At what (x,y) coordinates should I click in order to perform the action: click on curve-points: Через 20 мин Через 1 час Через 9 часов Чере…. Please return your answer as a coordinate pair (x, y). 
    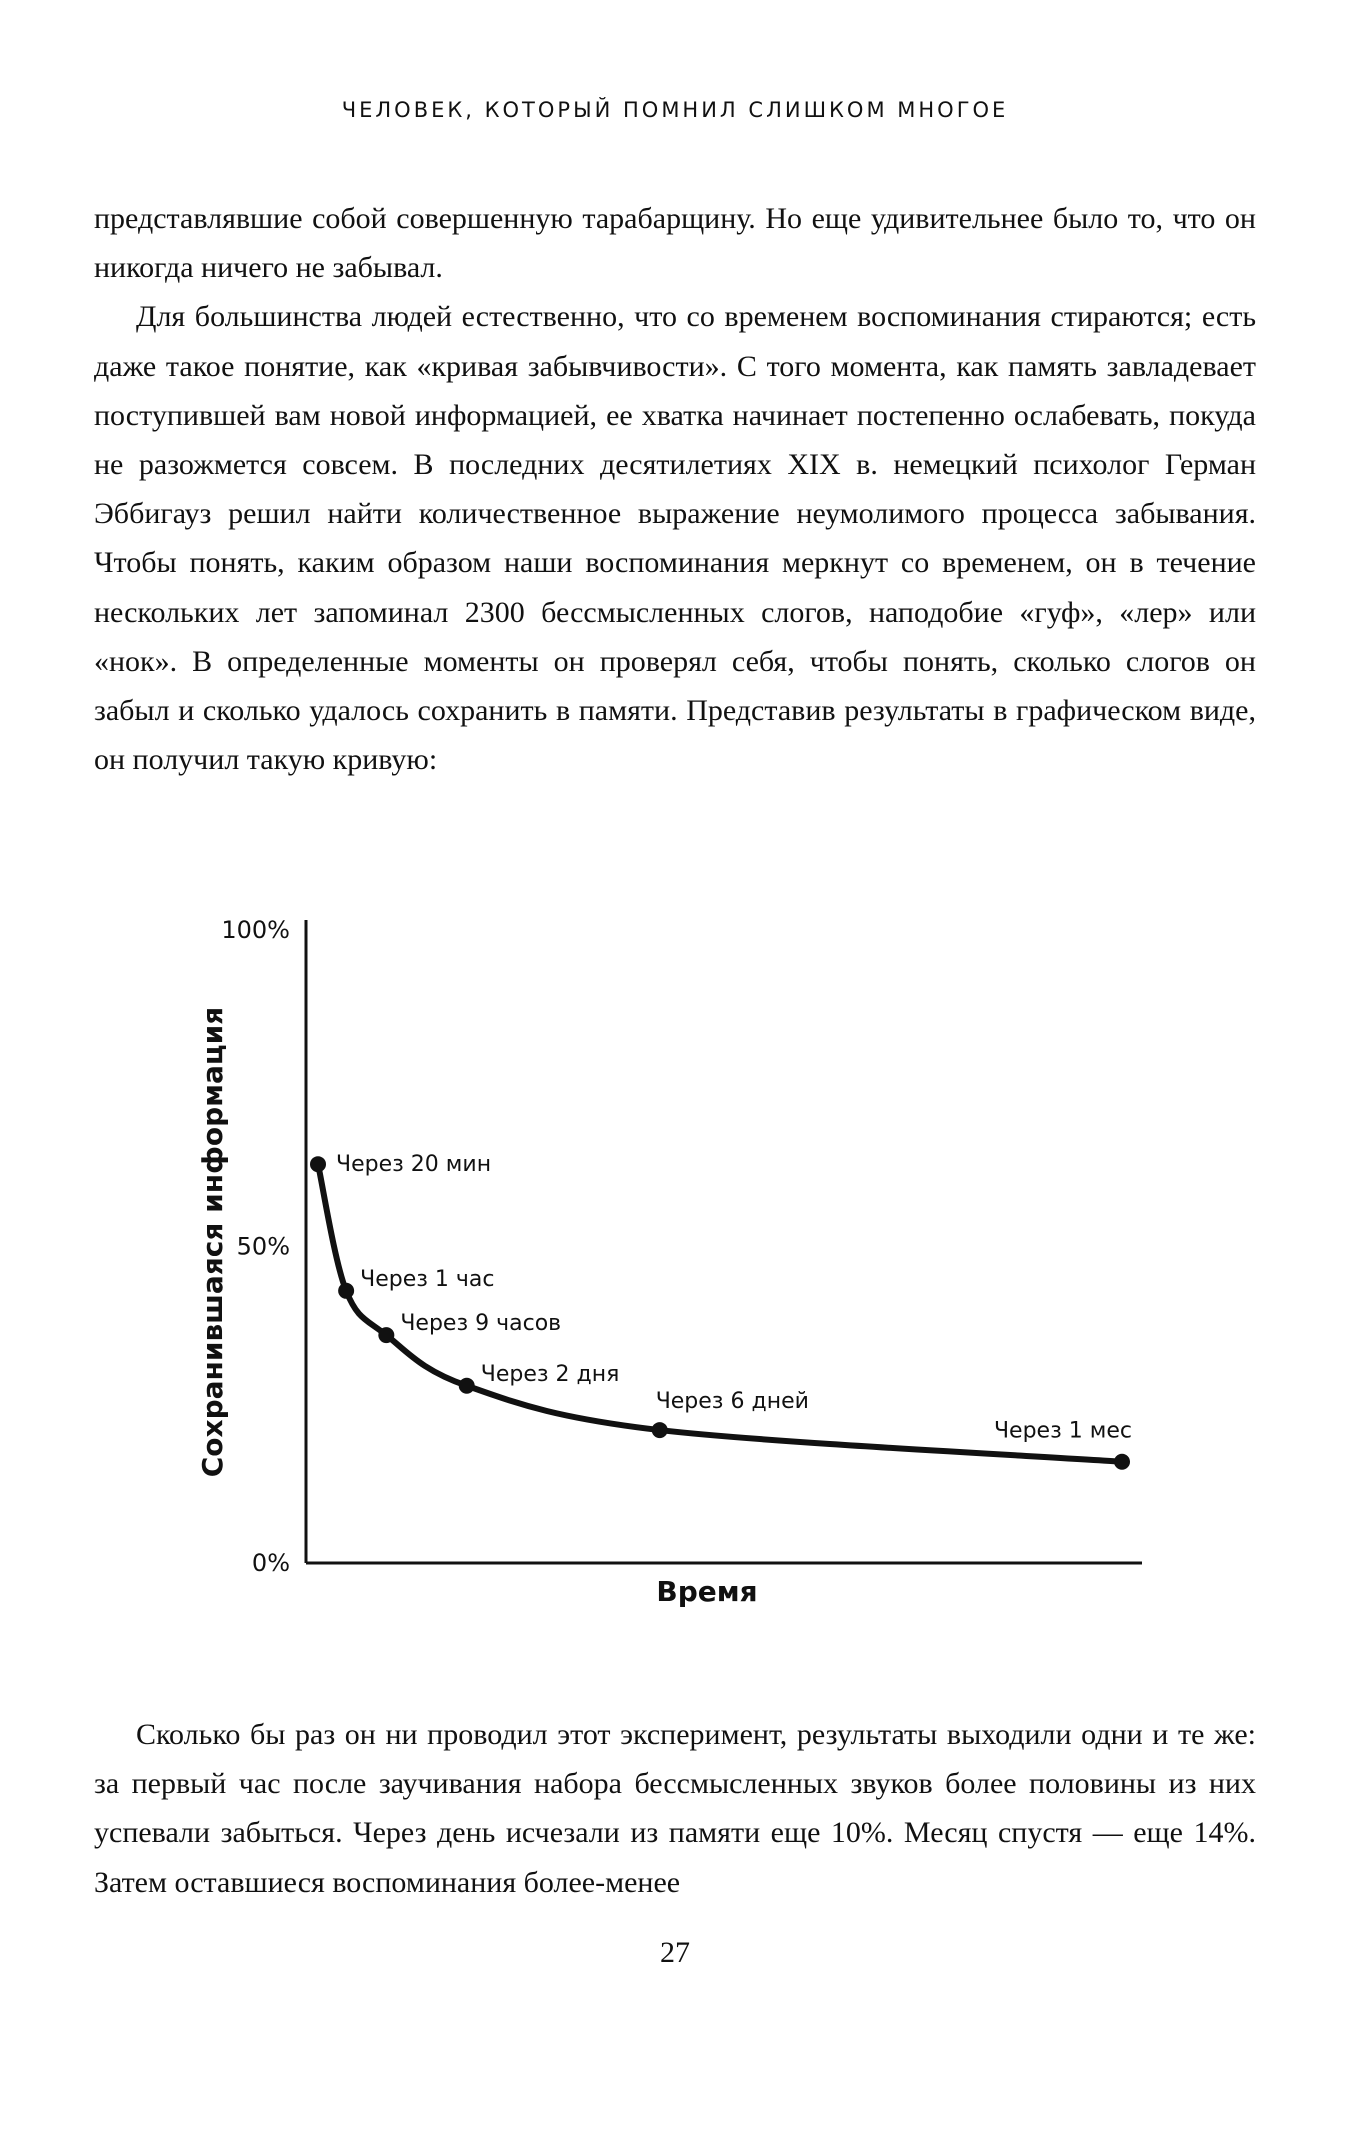
    Looking at the image, I should click on (721, 1311).